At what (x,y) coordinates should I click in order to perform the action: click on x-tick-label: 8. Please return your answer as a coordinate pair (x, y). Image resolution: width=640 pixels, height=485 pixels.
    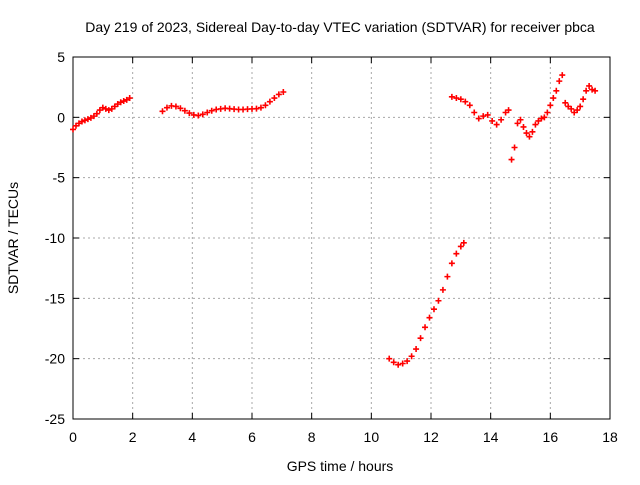
    Looking at the image, I should click on (312, 437).